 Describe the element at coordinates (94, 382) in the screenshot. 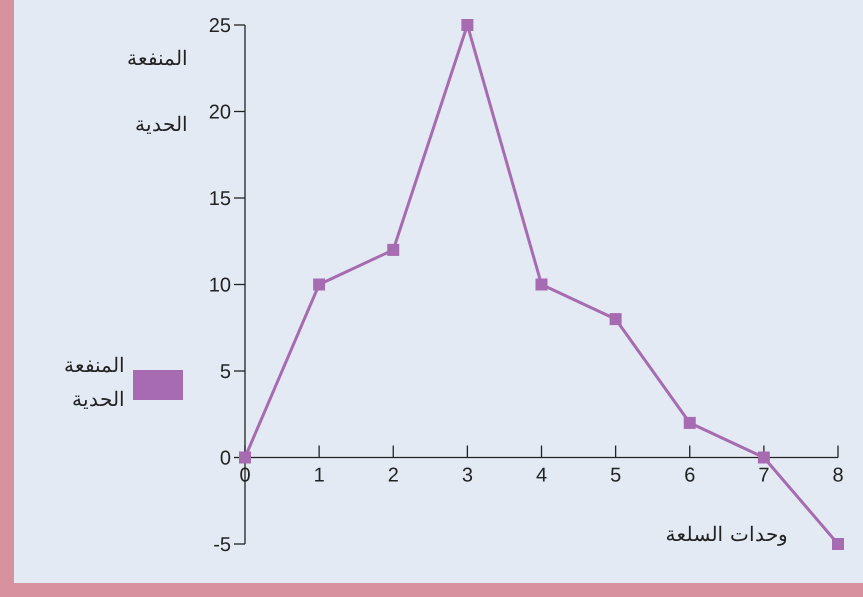

I see `legend-label: المنفعة الحدية` at that location.